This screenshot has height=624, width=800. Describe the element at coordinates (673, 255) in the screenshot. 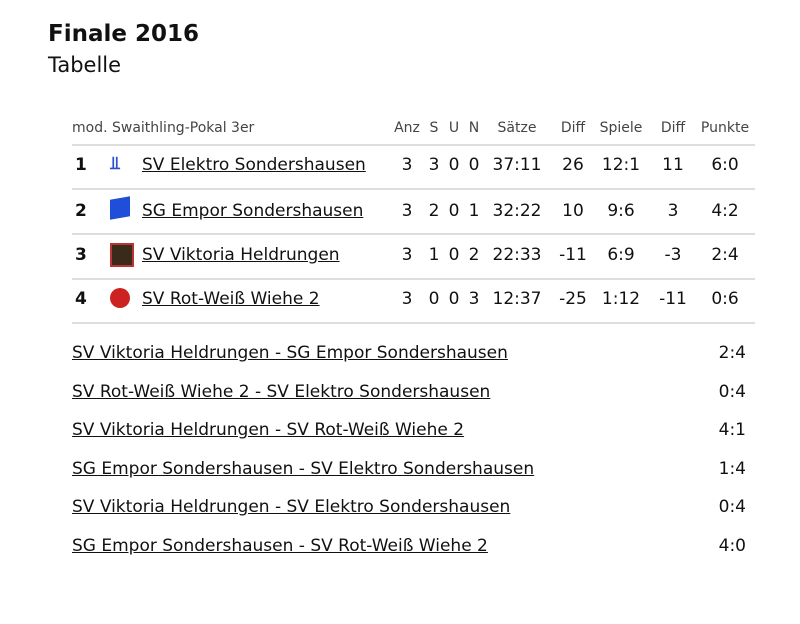

I see `table-cell: -3` at that location.